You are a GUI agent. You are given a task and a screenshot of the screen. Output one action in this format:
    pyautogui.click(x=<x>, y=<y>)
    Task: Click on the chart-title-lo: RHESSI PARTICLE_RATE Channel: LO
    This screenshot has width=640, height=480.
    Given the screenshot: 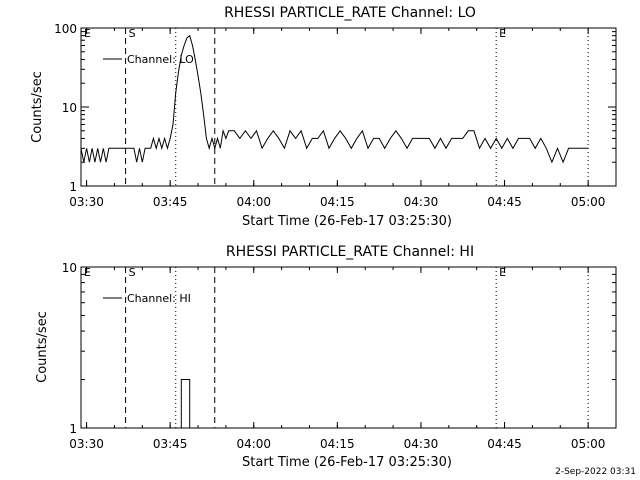 What is the action you would take?
    pyautogui.click(x=350, y=13)
    